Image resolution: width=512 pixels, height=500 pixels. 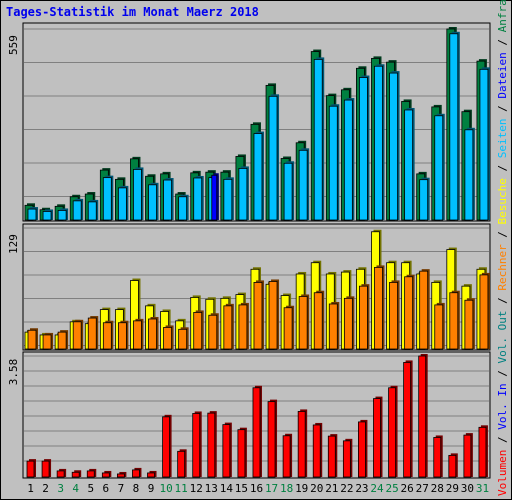 I want to click on x-tick-label: 7, so click(x=121, y=488).